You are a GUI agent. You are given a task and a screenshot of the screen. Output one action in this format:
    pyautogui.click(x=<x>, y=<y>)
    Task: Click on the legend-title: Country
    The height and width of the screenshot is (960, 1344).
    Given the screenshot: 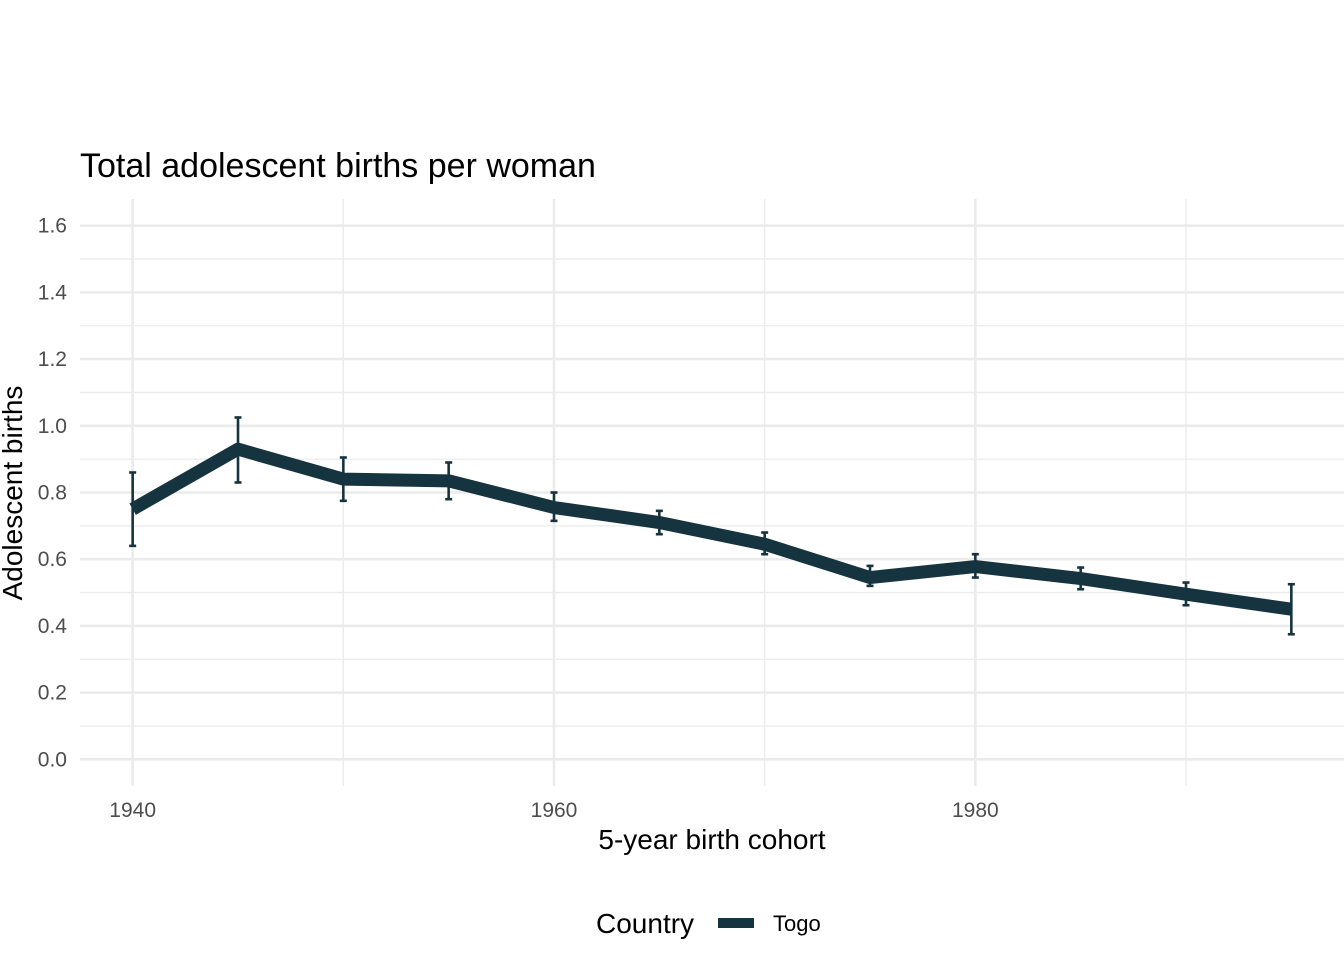 What is the action you would take?
    pyautogui.click(x=645, y=923)
    